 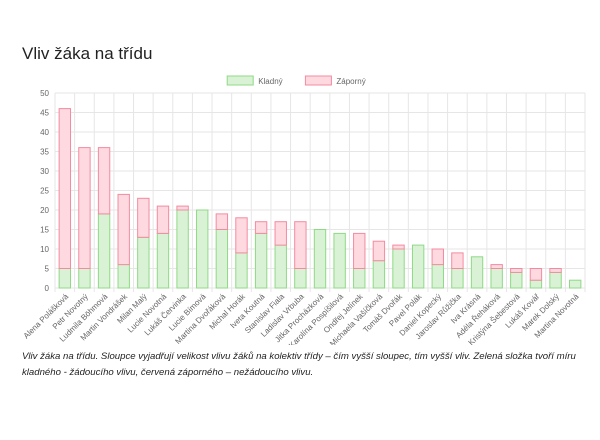 What do you see at coordinates (44, 249) in the screenshot?
I see `y-tick-label: 10` at bounding box center [44, 249].